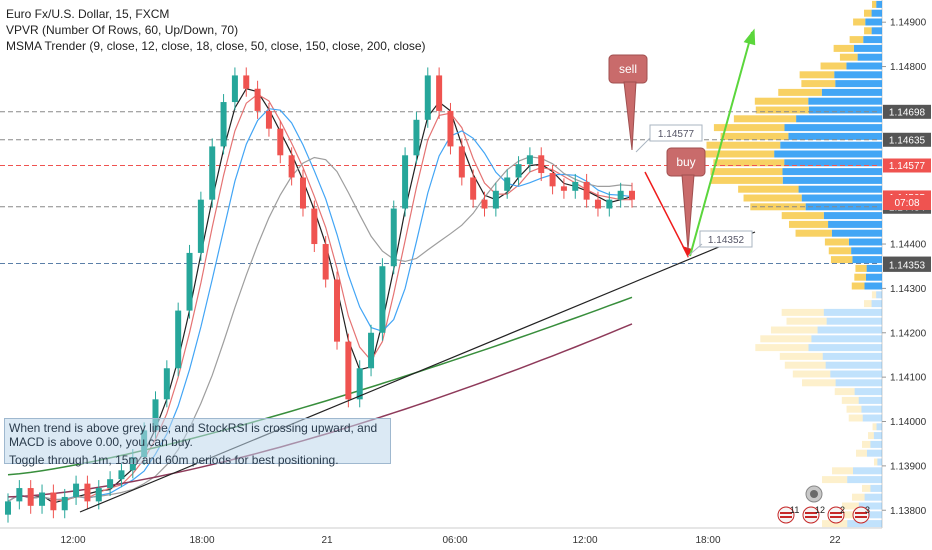  Describe the element at coordinates (327, 540) in the screenshot. I see `x-tick-label: 21` at that location.